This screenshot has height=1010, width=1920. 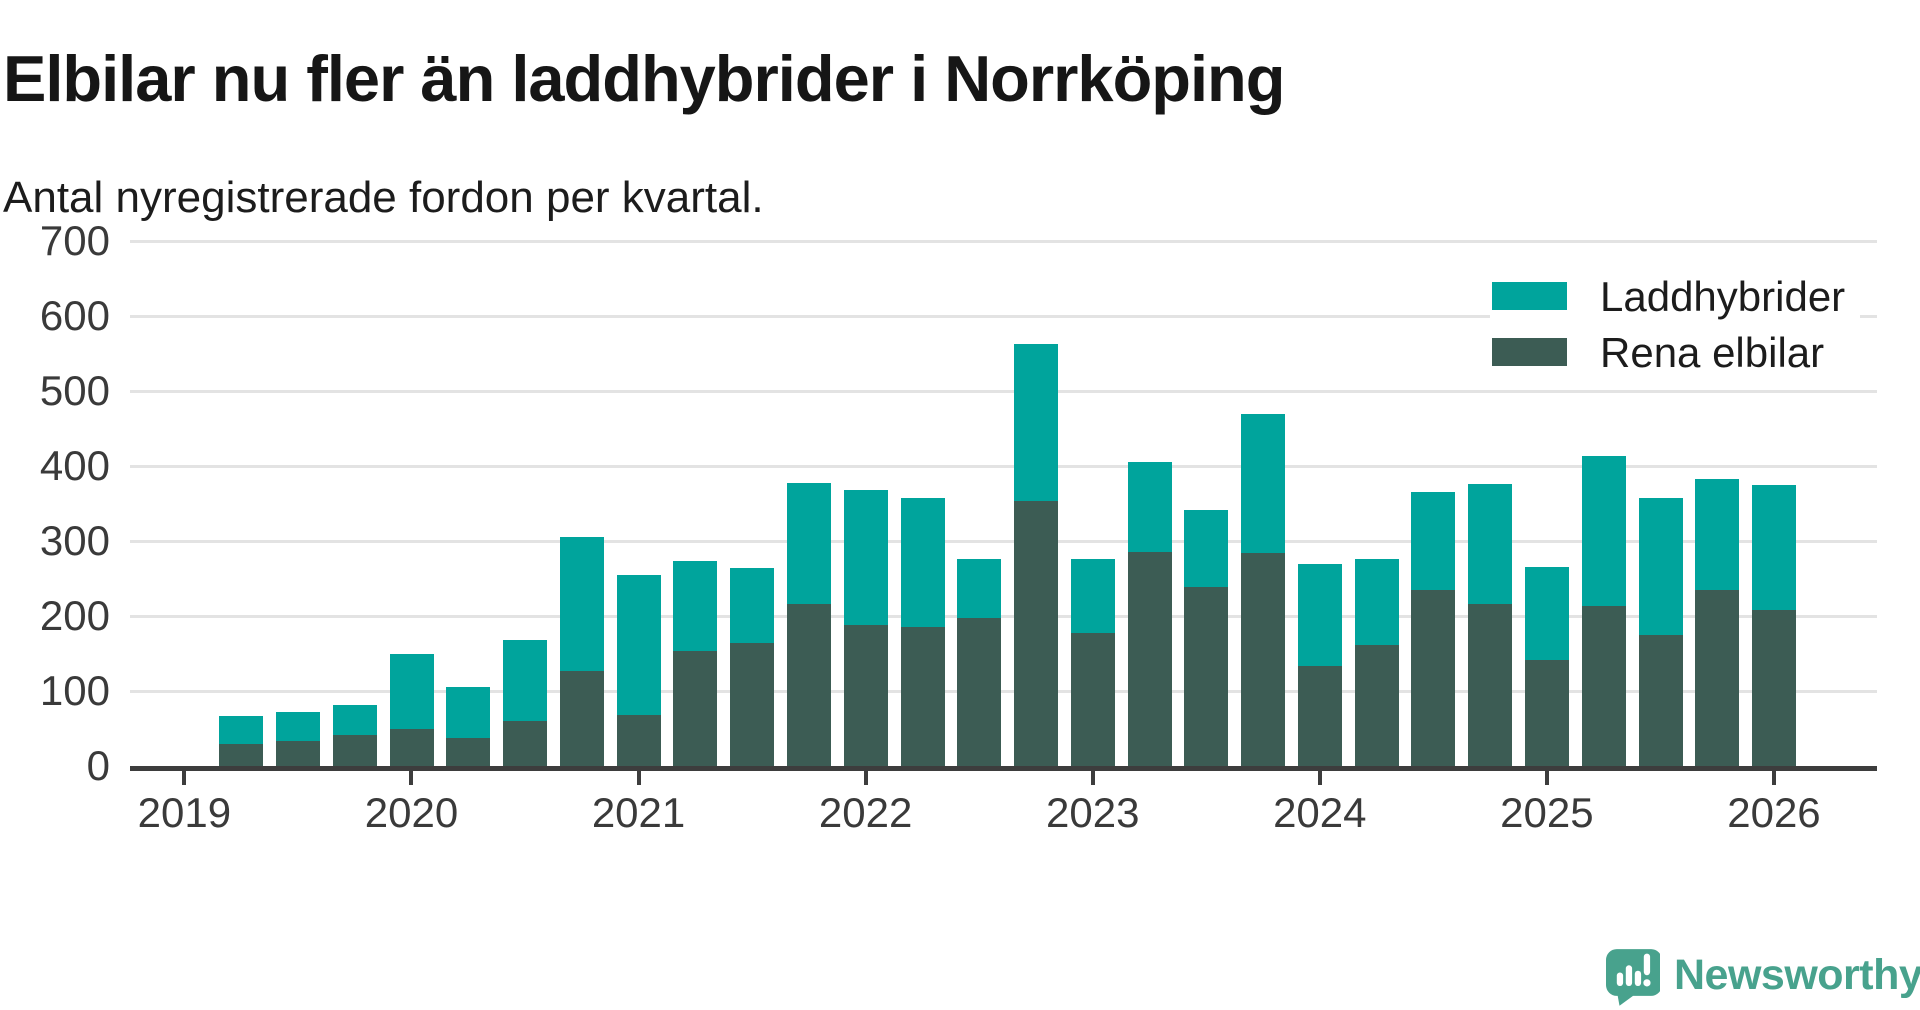 What do you see at coordinates (1092, 699) in the screenshot?
I see `bar-2023-q1-elbilar` at bounding box center [1092, 699].